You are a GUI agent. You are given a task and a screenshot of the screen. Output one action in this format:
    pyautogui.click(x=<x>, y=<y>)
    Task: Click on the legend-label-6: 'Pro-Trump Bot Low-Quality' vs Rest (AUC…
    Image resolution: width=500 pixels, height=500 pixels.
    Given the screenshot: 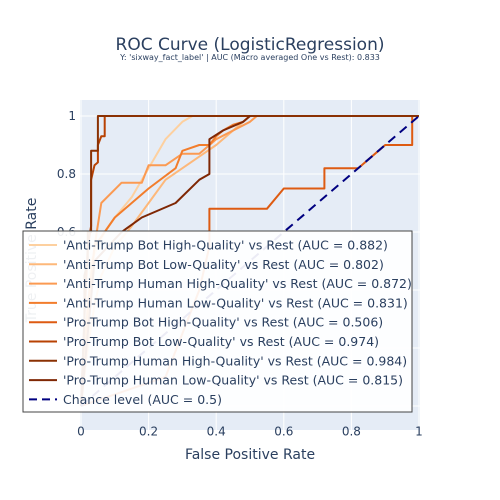 What is the action you would take?
    pyautogui.click(x=221, y=341)
    